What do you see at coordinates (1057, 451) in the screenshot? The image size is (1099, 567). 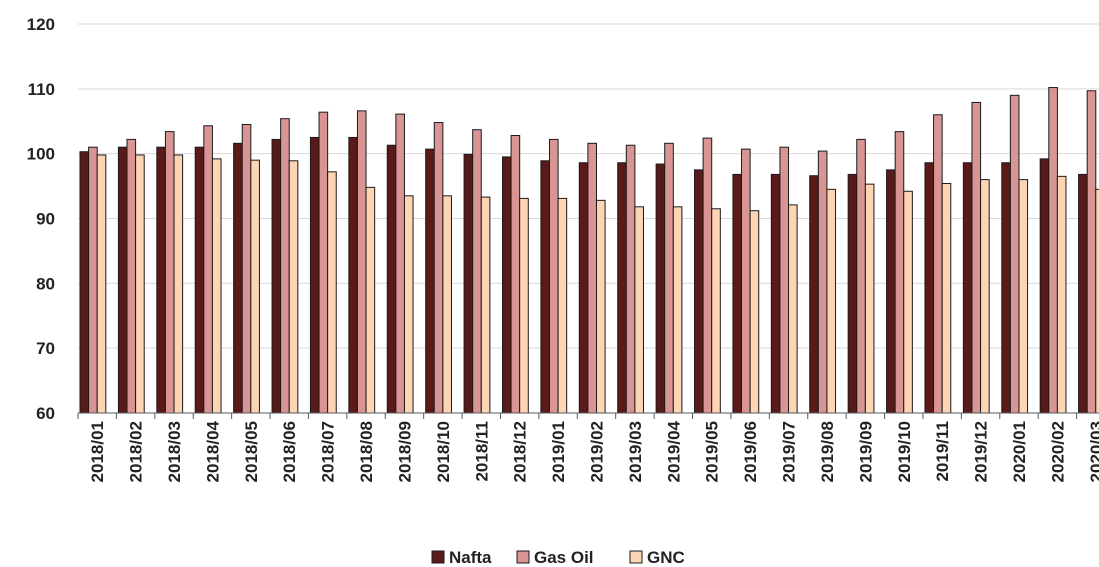 I see `x-tick-label: 2020/02` at bounding box center [1057, 451].